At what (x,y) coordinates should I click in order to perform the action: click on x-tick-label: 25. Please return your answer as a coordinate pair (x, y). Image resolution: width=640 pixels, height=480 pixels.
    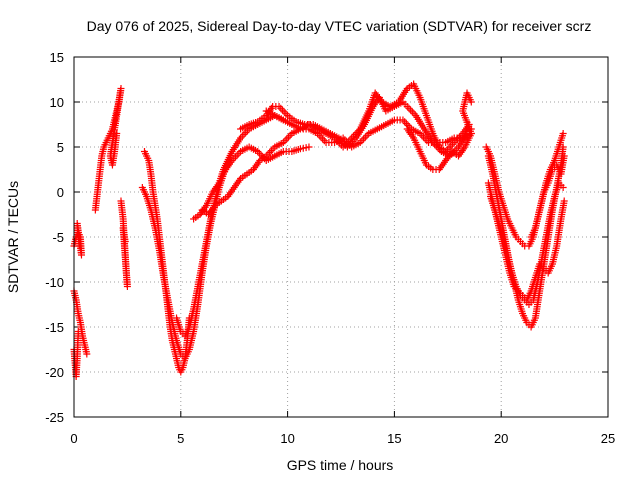
    Looking at the image, I should click on (608, 438).